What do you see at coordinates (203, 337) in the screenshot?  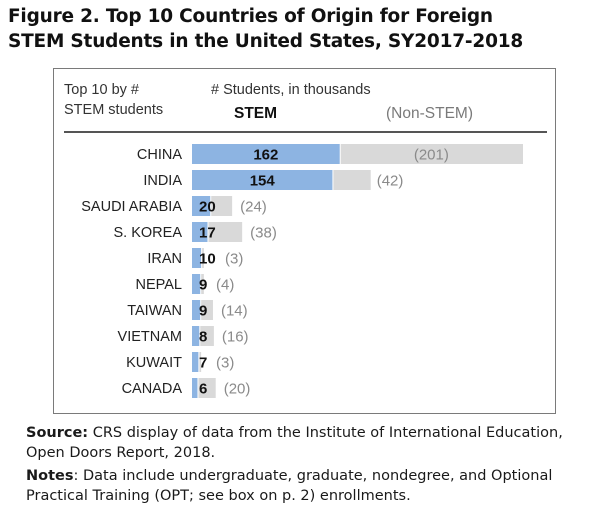 I see `stem-value-label: 8` at bounding box center [203, 337].